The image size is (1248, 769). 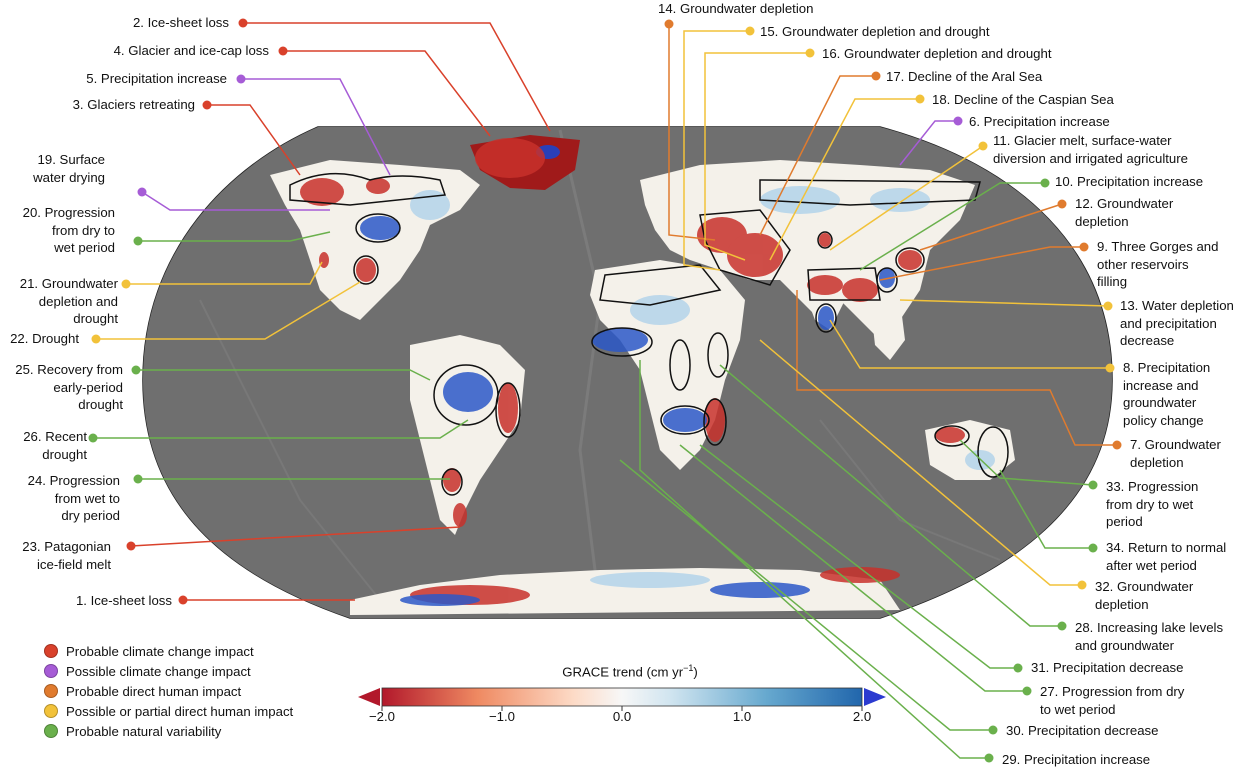 What do you see at coordinates (1107, 667) in the screenshot?
I see `label-31: 31. Precipitation decrease` at bounding box center [1107, 667].